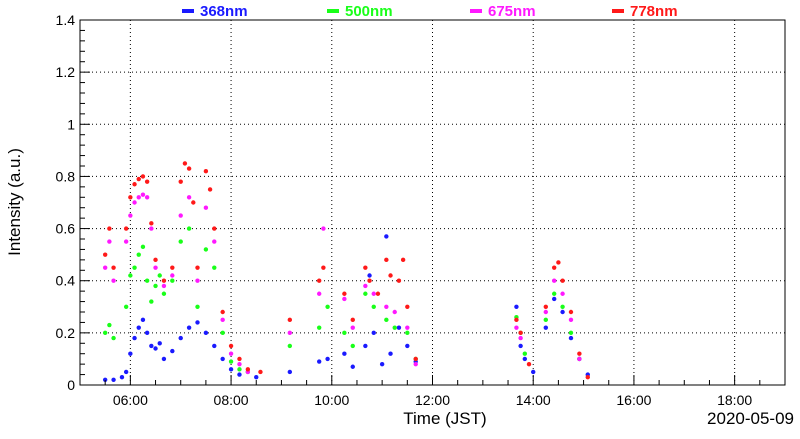  What do you see at coordinates (66, 281) in the screenshot?
I see `y-tick-label: 0.4` at bounding box center [66, 281].